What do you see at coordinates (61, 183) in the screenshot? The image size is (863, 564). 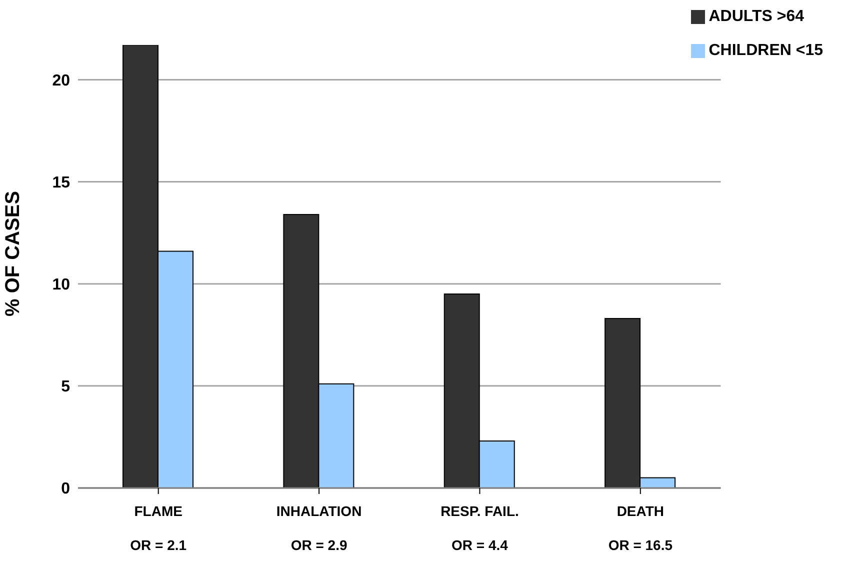 I see `y-tick-label: 15` at bounding box center [61, 183].